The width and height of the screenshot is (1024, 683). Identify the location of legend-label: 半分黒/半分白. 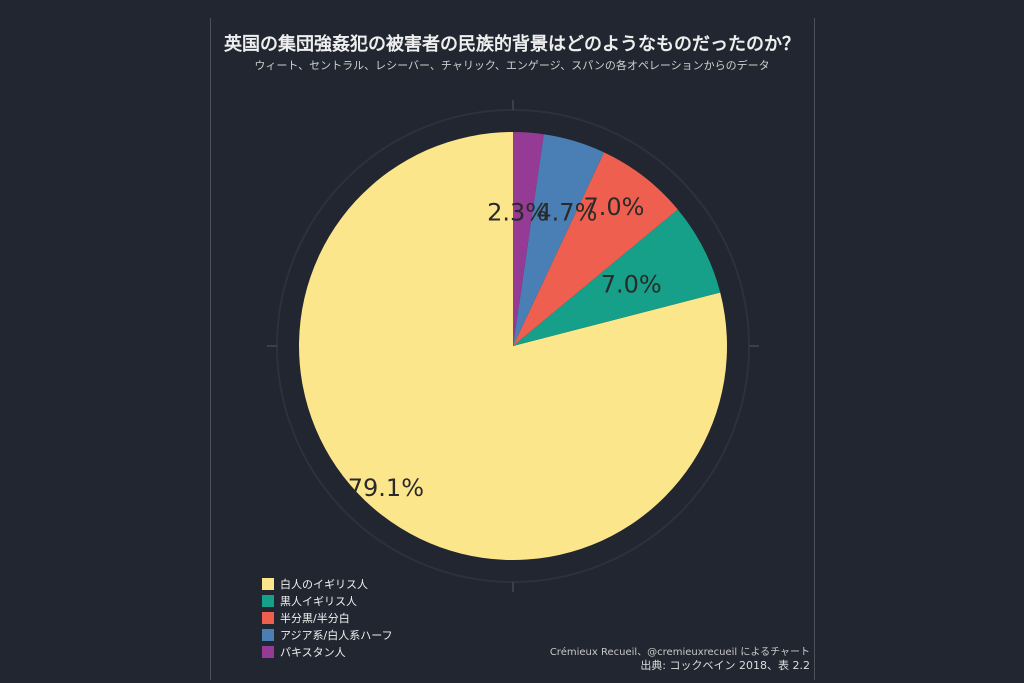
(315, 618).